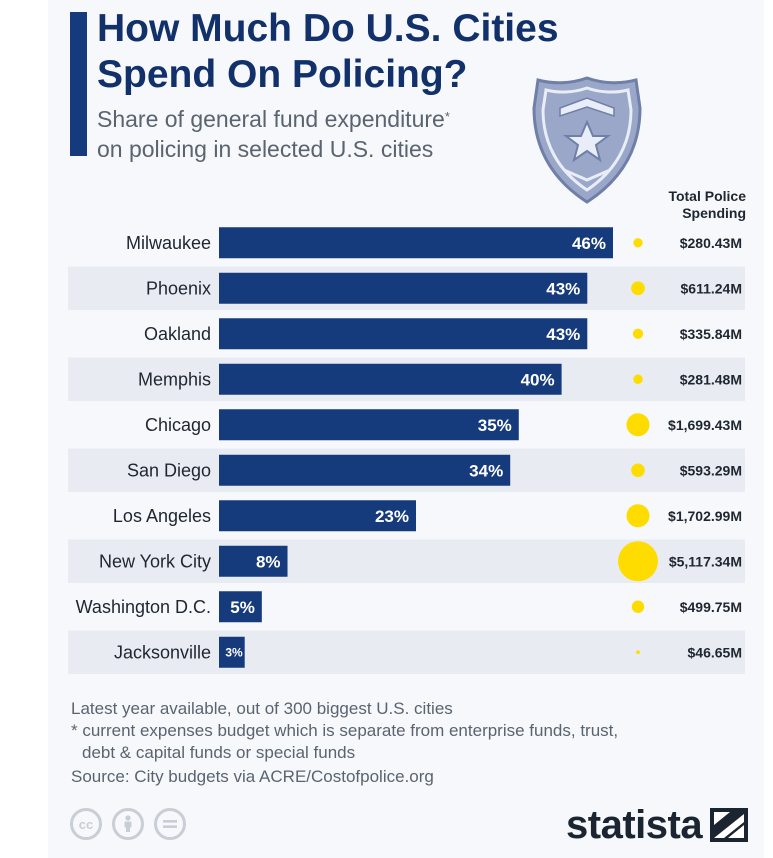  I want to click on row-stripe, so click(406, 652).